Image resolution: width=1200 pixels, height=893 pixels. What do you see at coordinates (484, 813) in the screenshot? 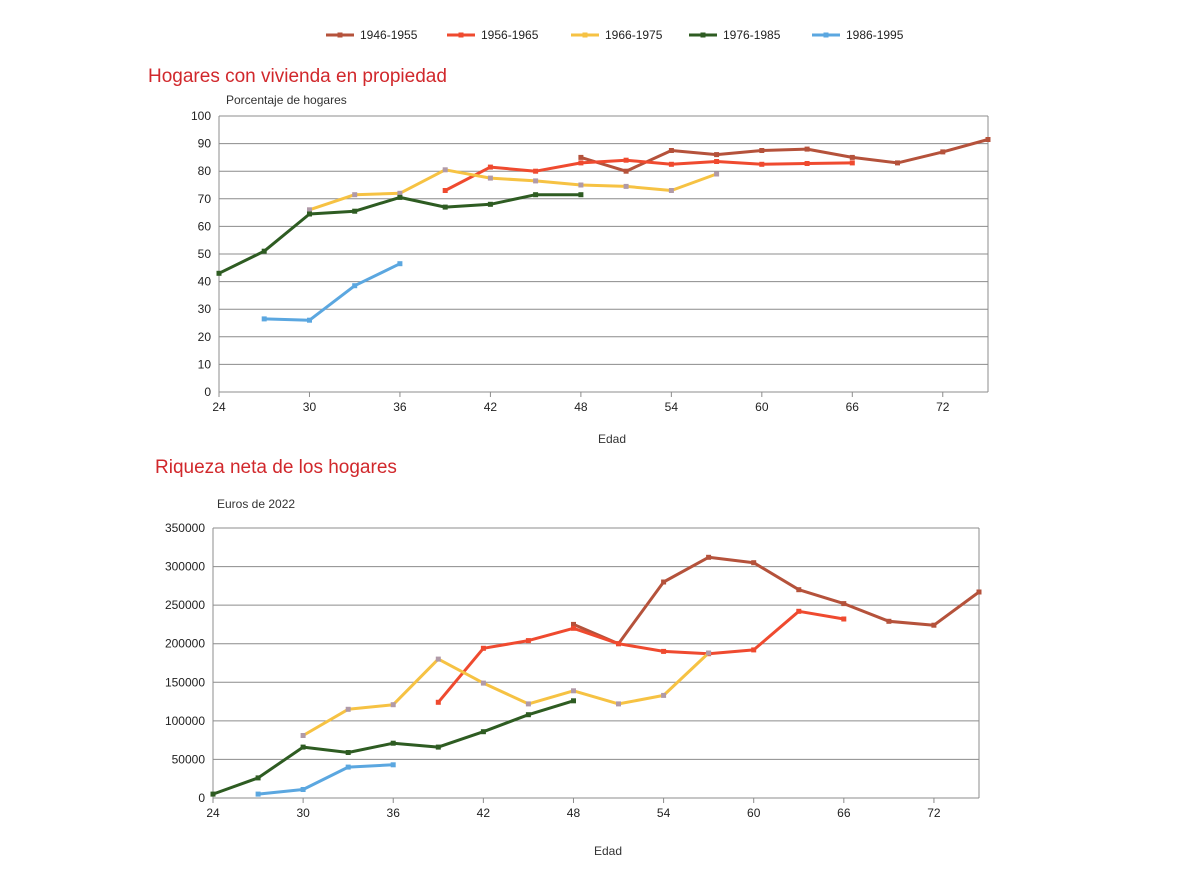
I see `x-tick-label: 42` at bounding box center [484, 813].